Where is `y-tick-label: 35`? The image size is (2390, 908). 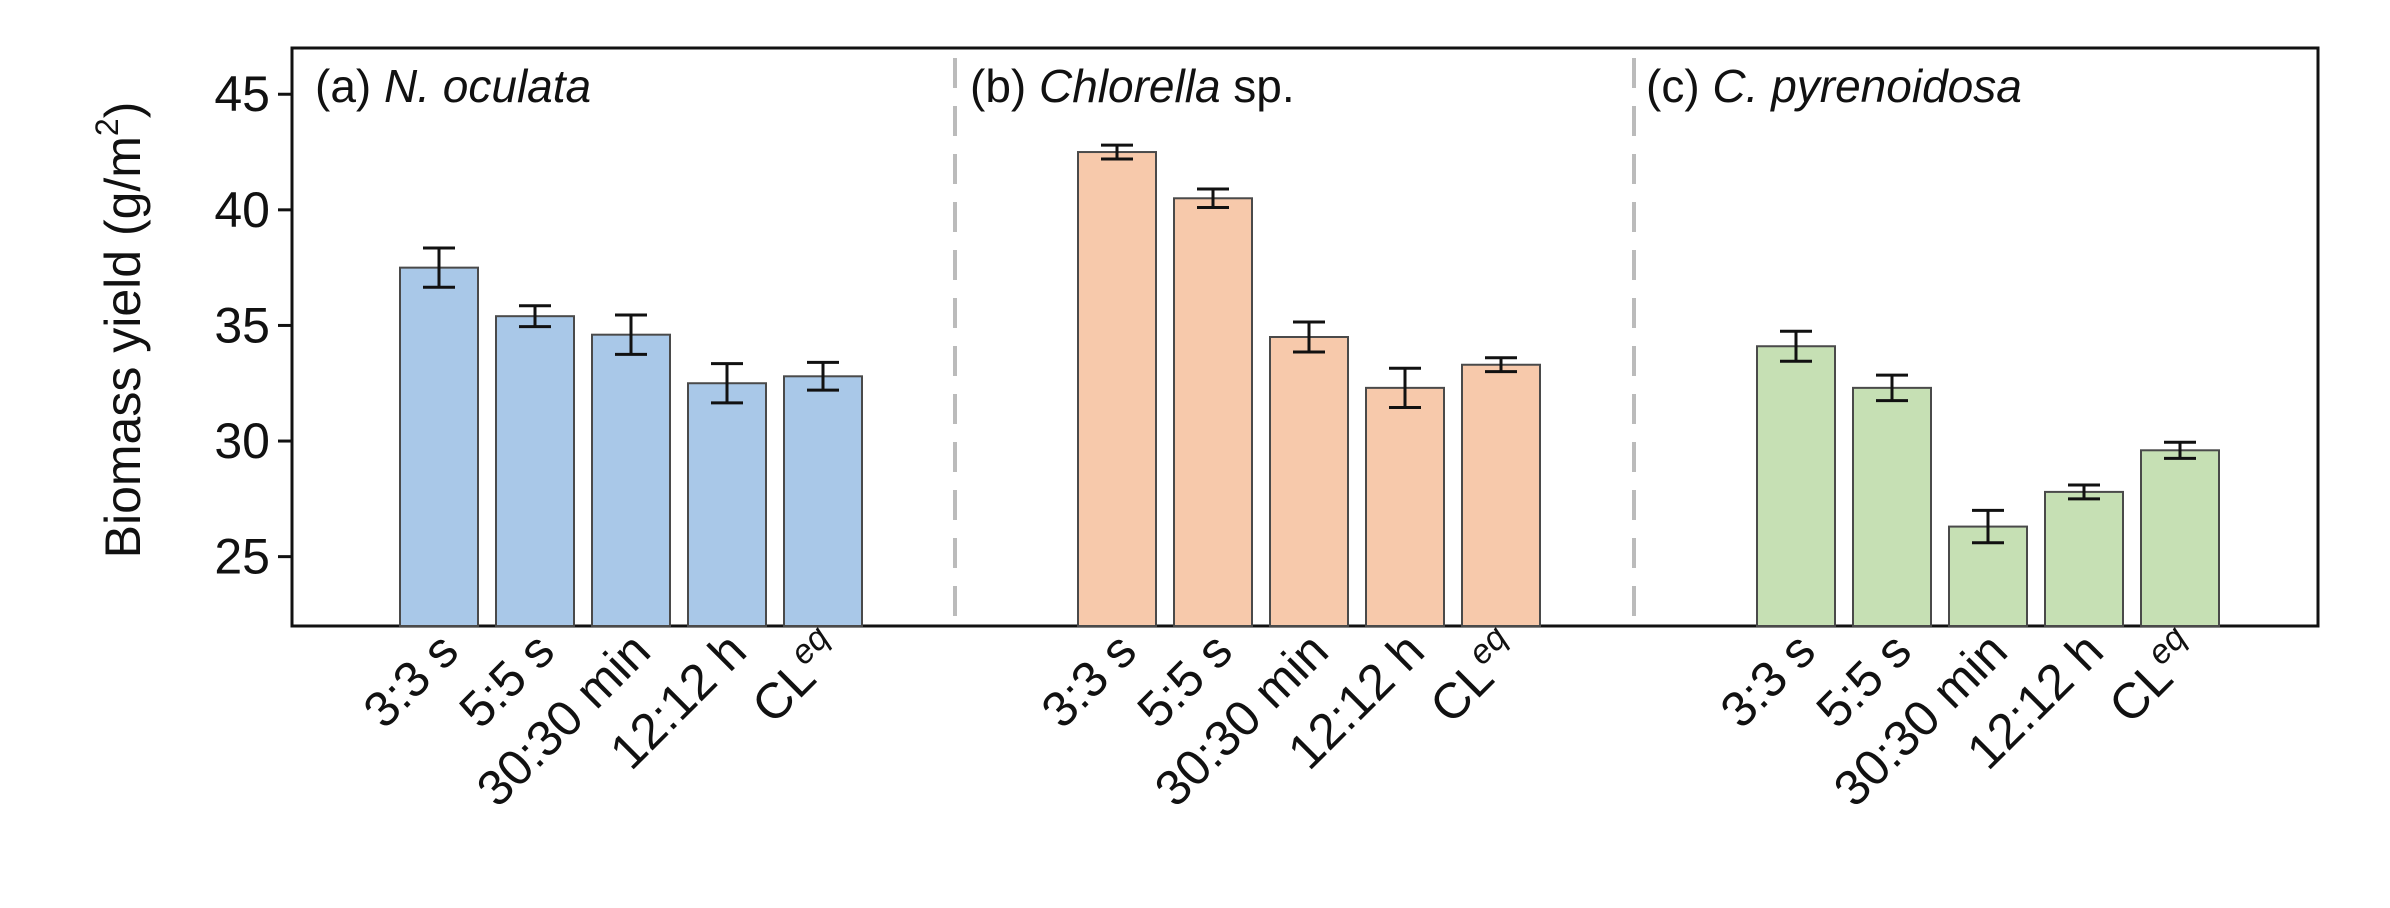 y-tick-label: 35 is located at coordinates (242, 325).